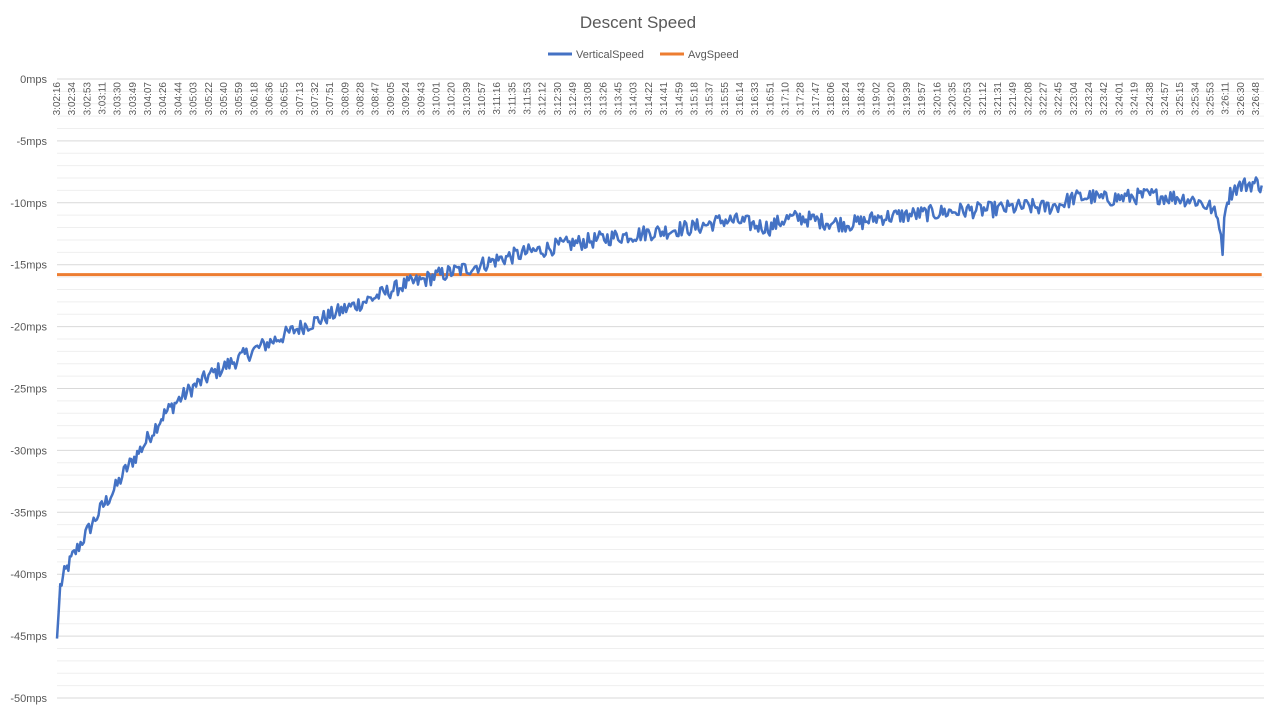 The width and height of the screenshot is (1277, 713). Describe the element at coordinates (163, 99) in the screenshot. I see `x-tick-label: 3:04:26` at that location.